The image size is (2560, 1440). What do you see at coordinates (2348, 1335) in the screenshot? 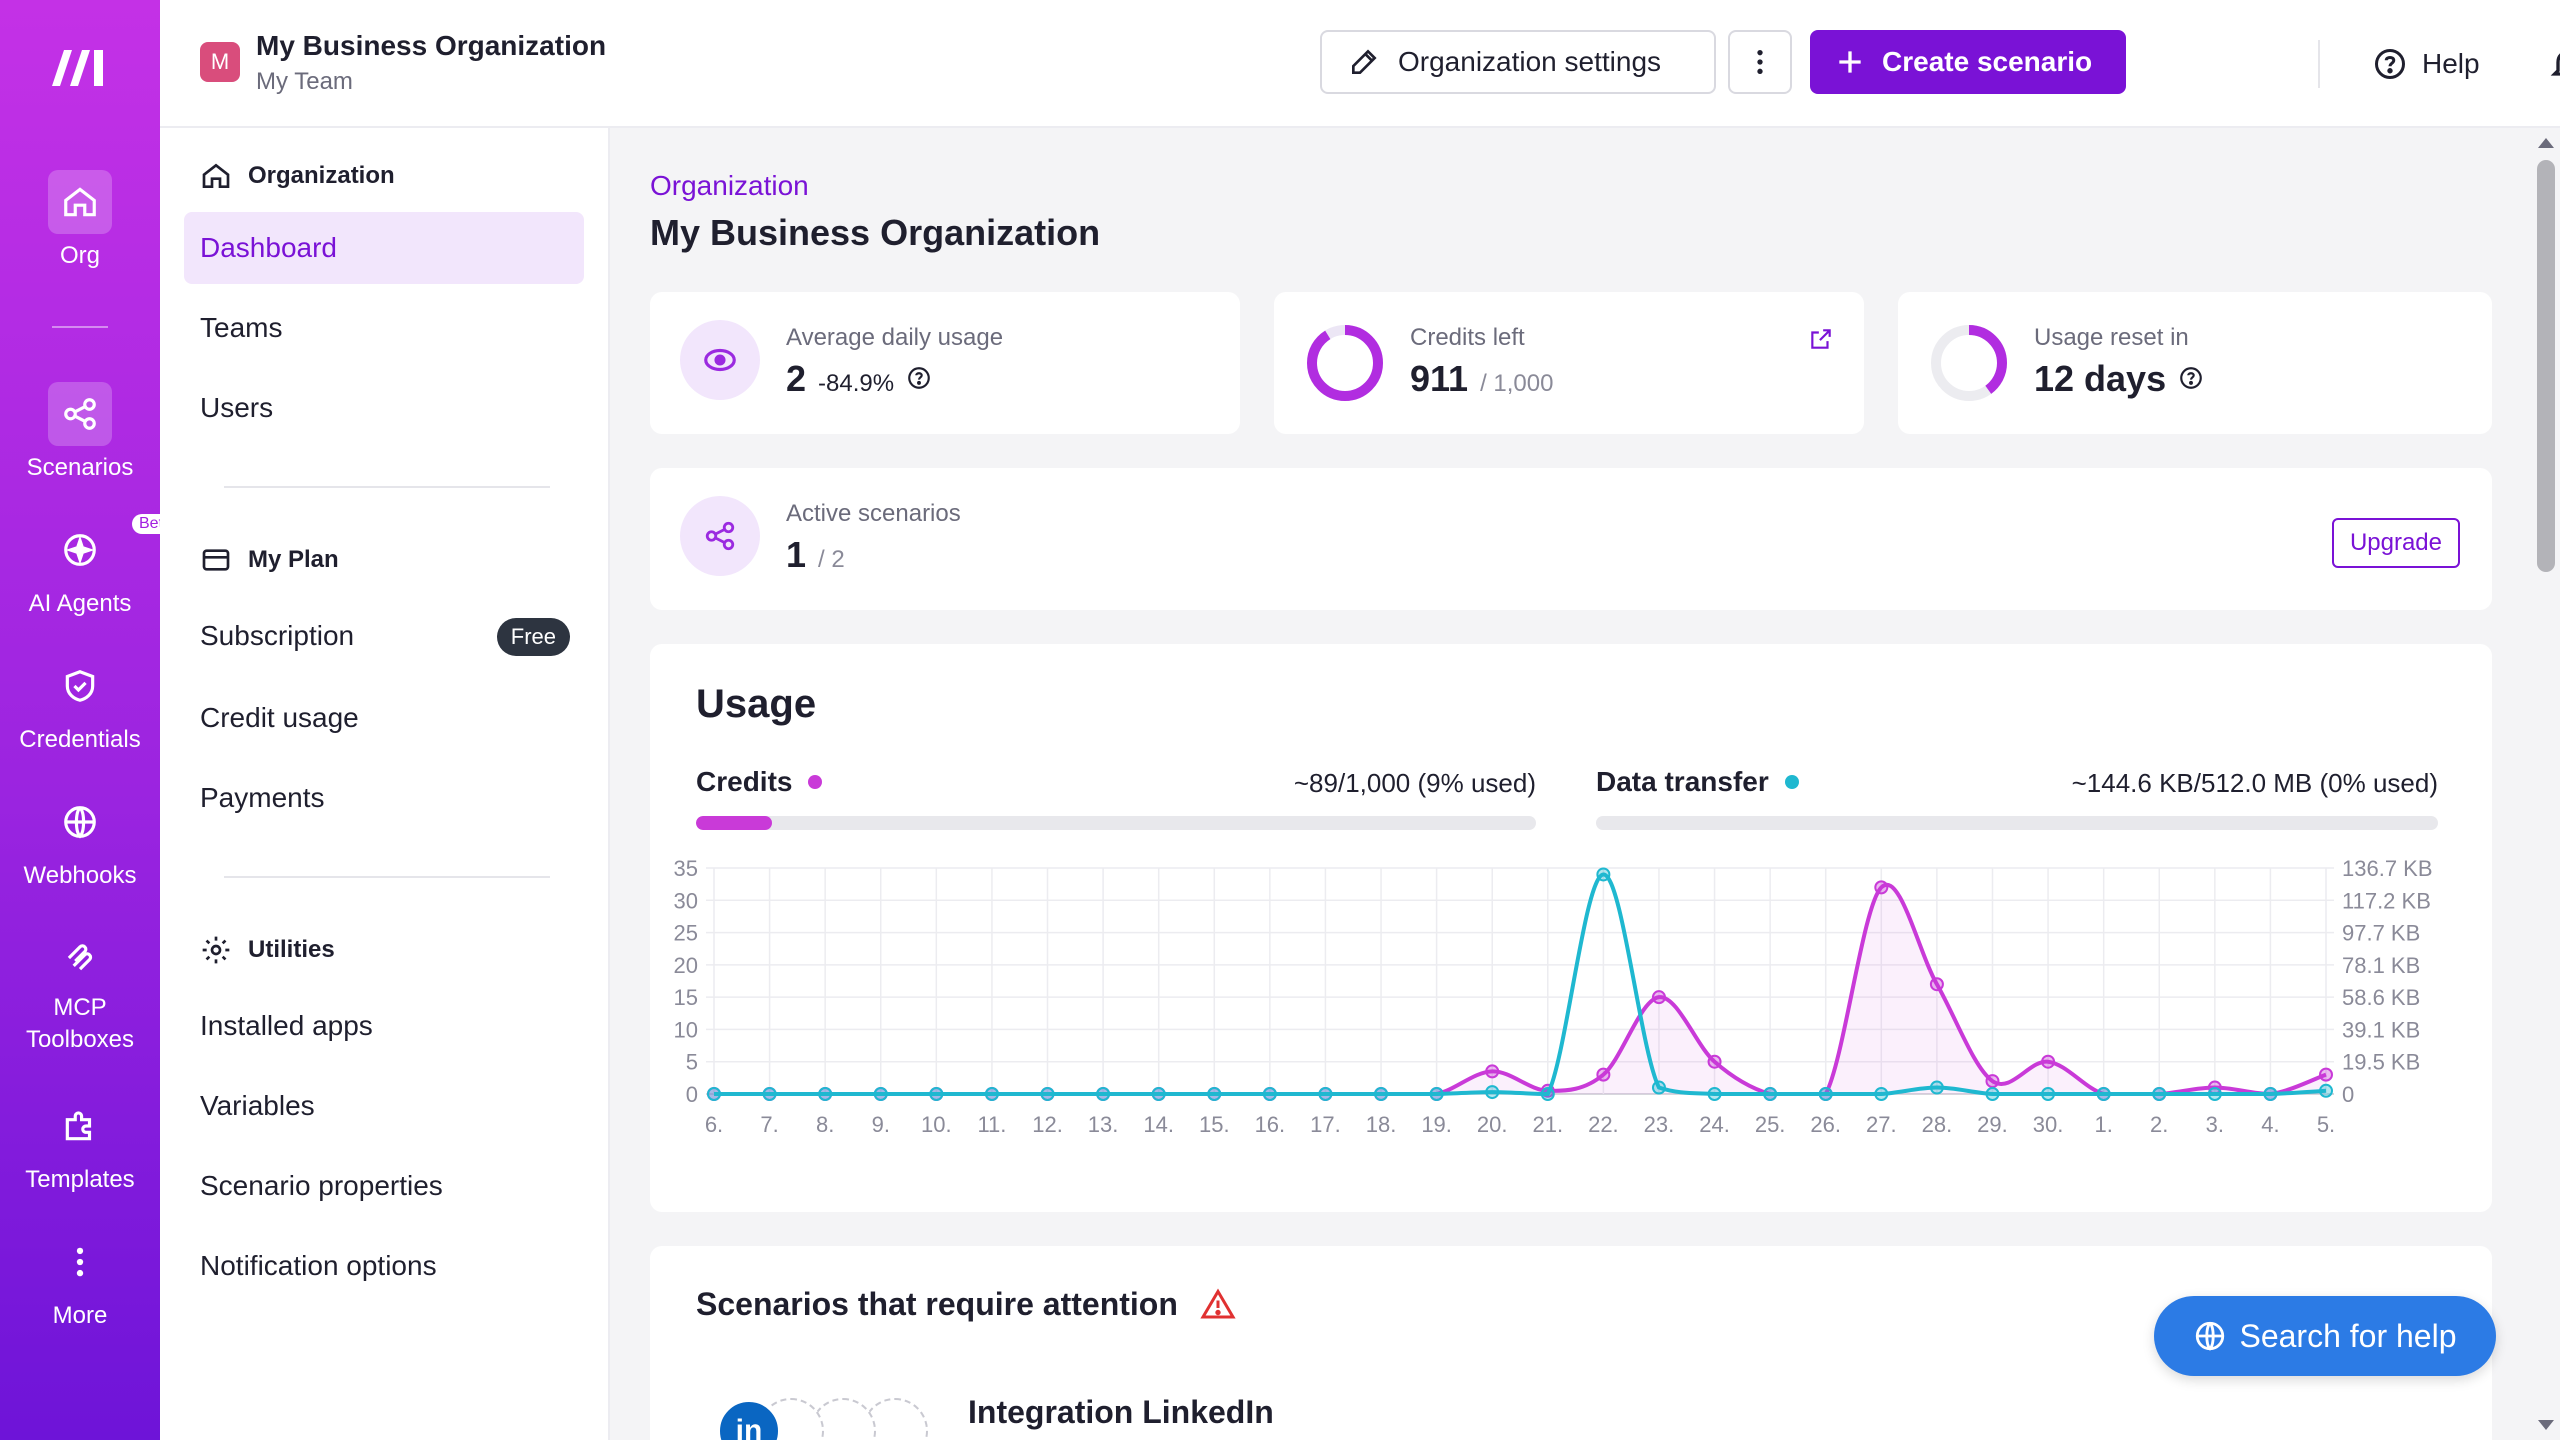
I see `search-help-label: Search for help` at bounding box center [2348, 1335].